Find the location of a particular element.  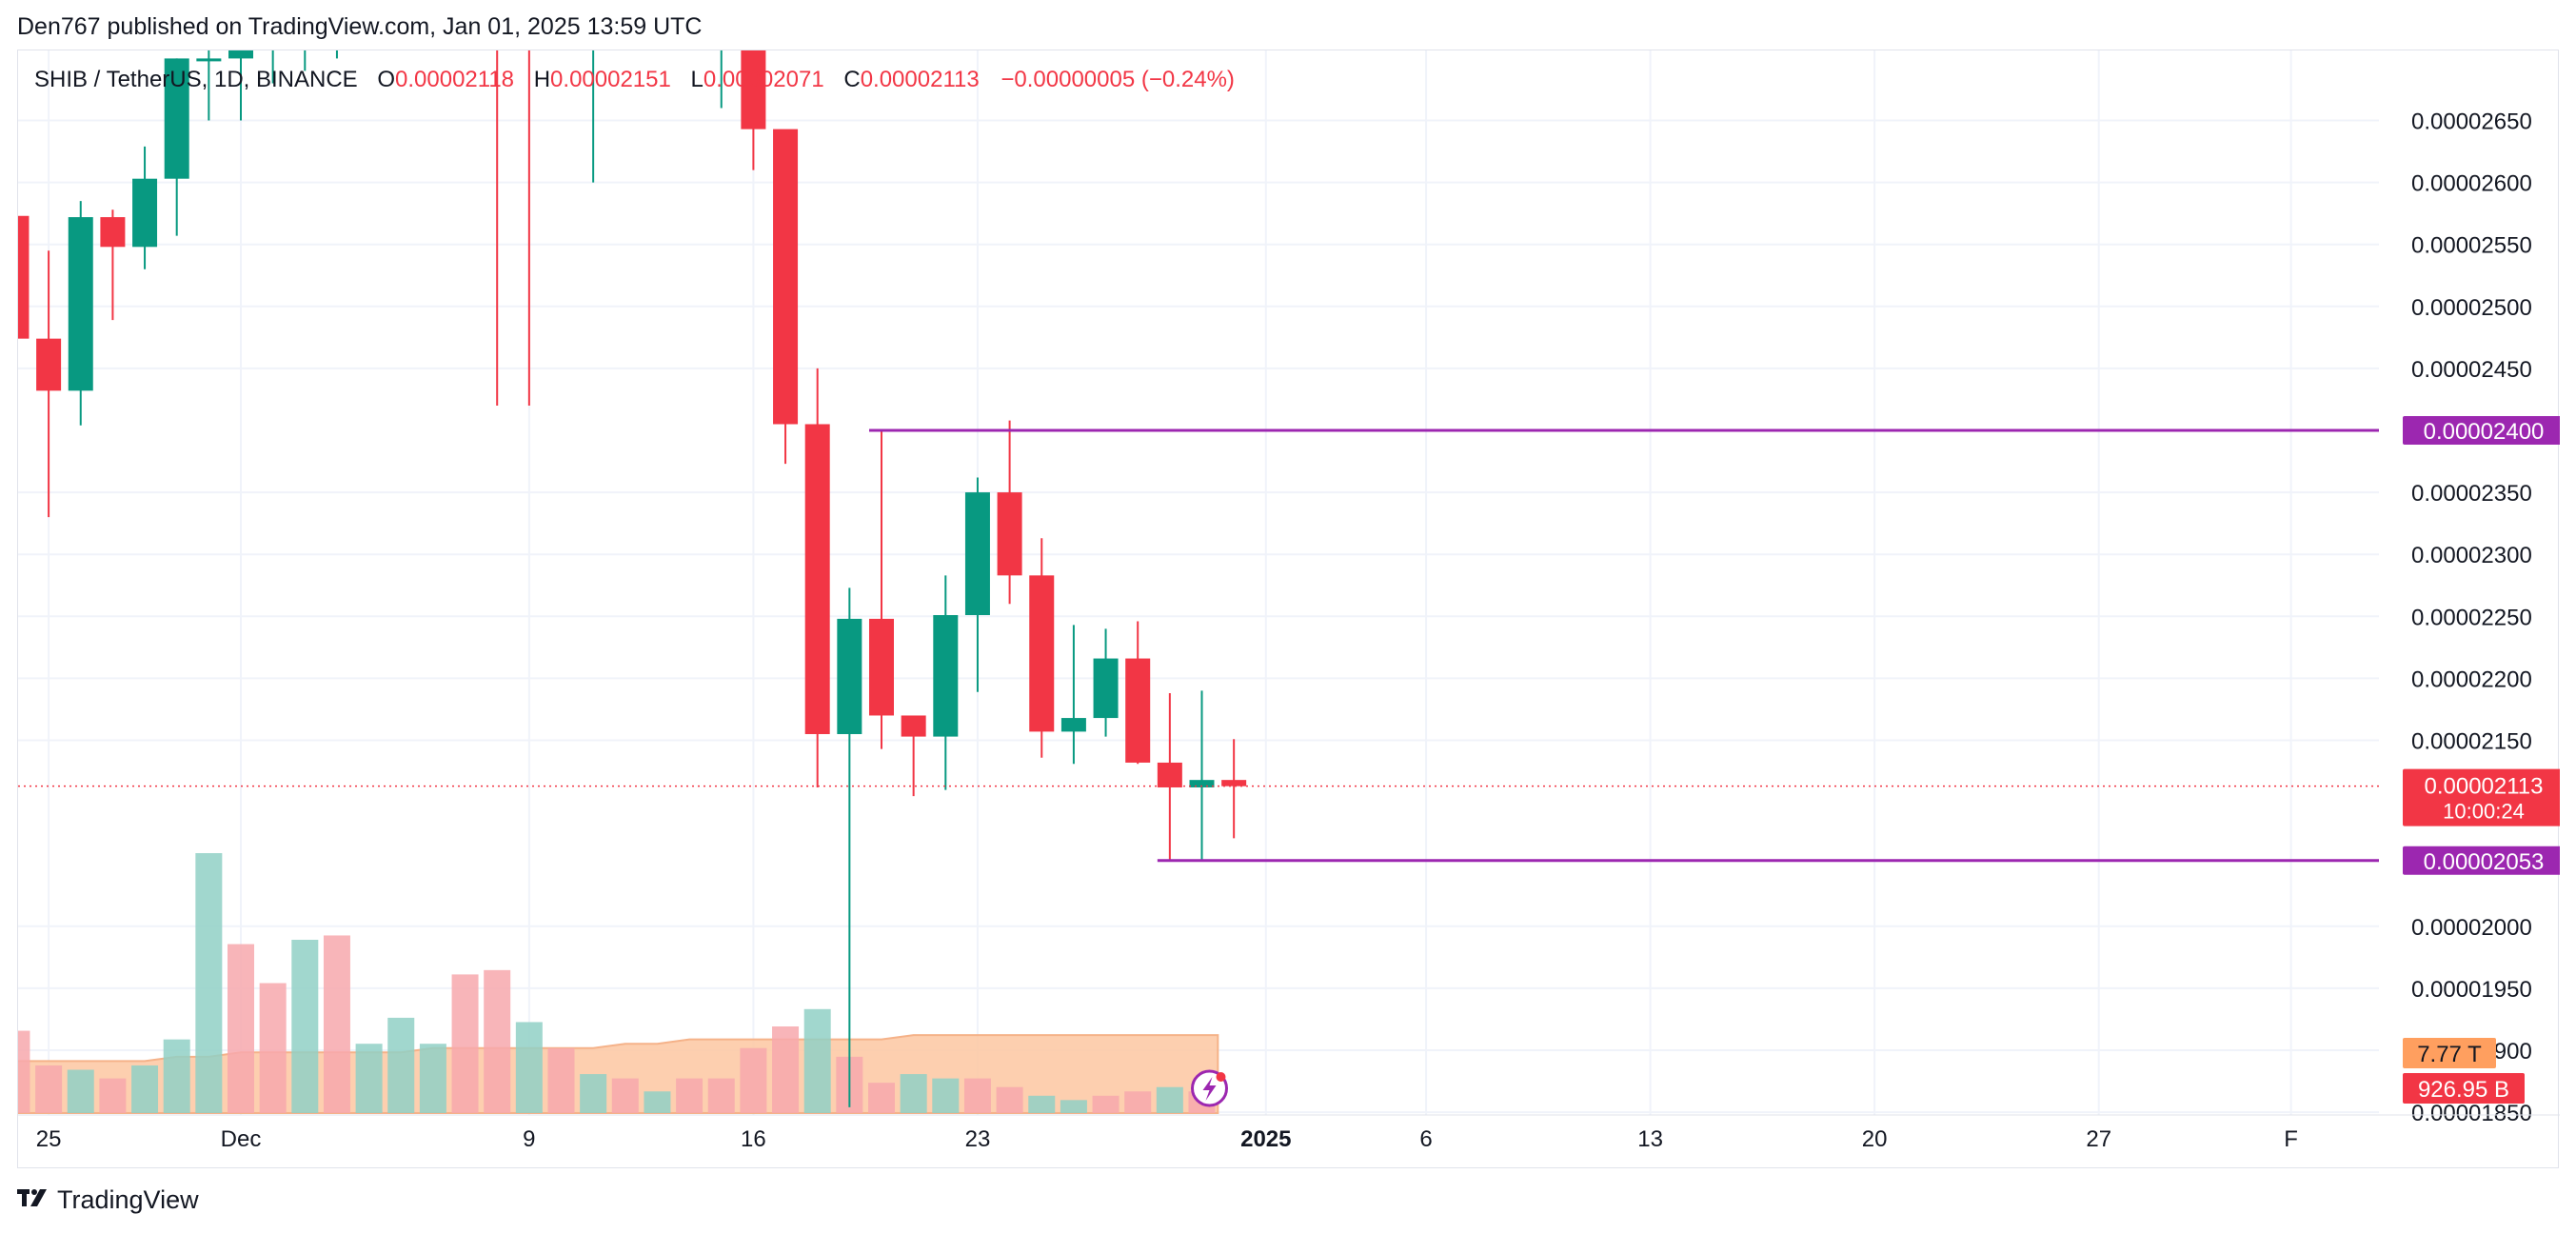

close-value: 0.00002113 is located at coordinates (920, 79).